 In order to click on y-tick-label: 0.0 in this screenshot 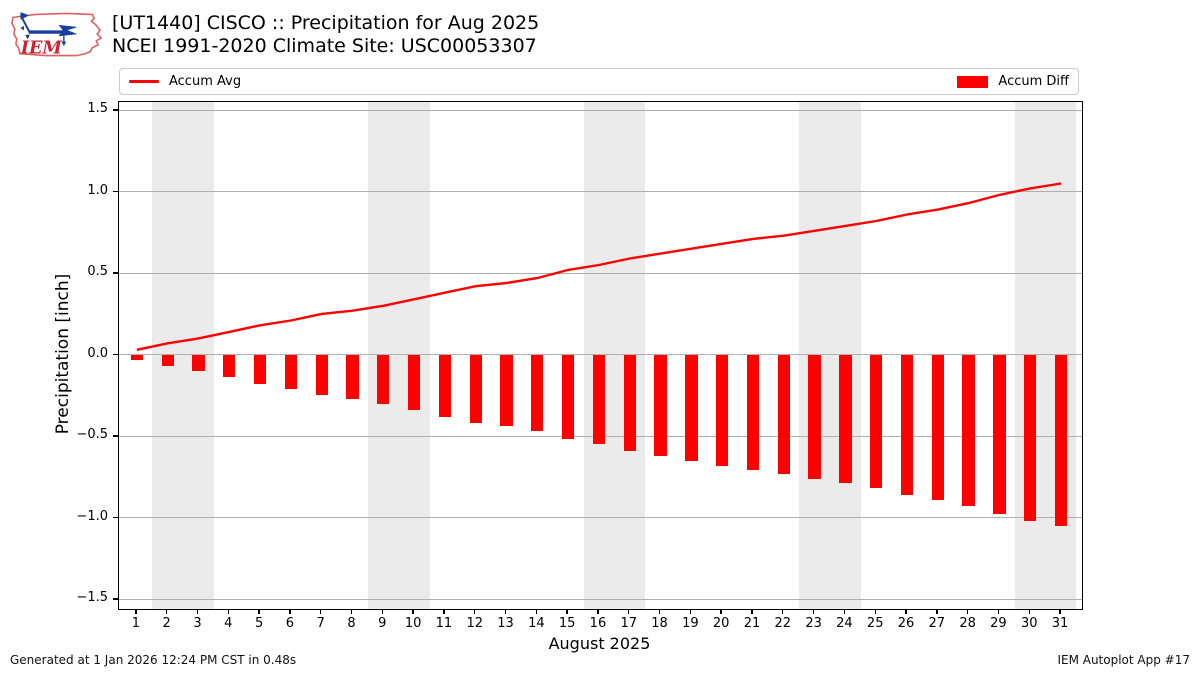, I will do `click(97, 353)`.